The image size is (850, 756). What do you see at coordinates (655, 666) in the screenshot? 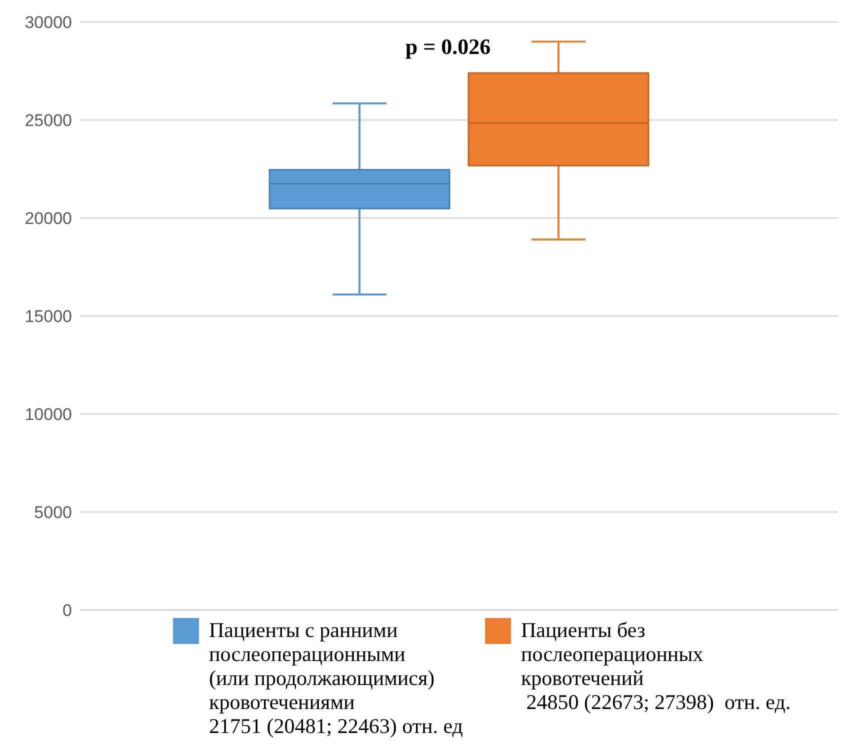
I see `legend-label: Пациенты без послеоперационных кровотечений 24850 (22673; 27398) отн. ед.` at bounding box center [655, 666].